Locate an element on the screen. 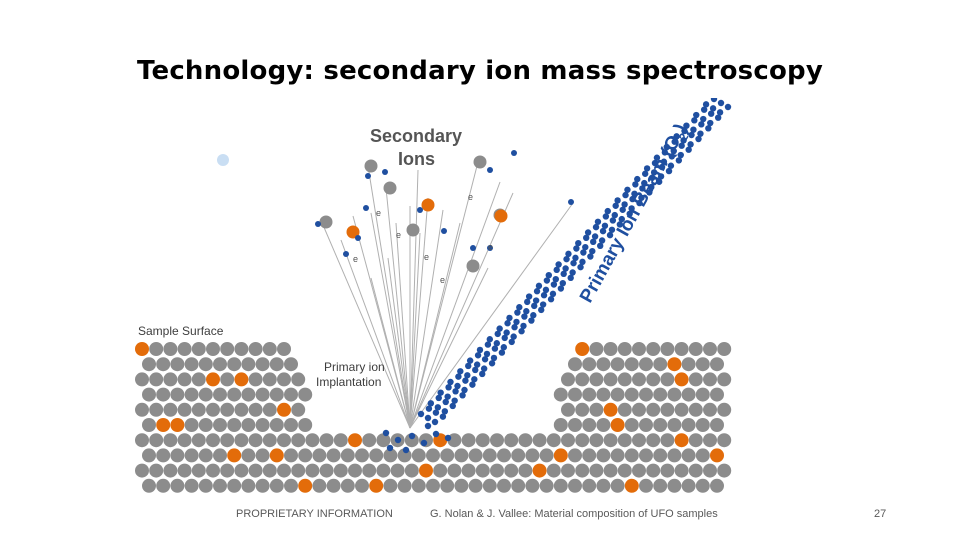 Image resolution: width=960 pixels, height=540 pixels. blur-dot is located at coordinates (223, 160).